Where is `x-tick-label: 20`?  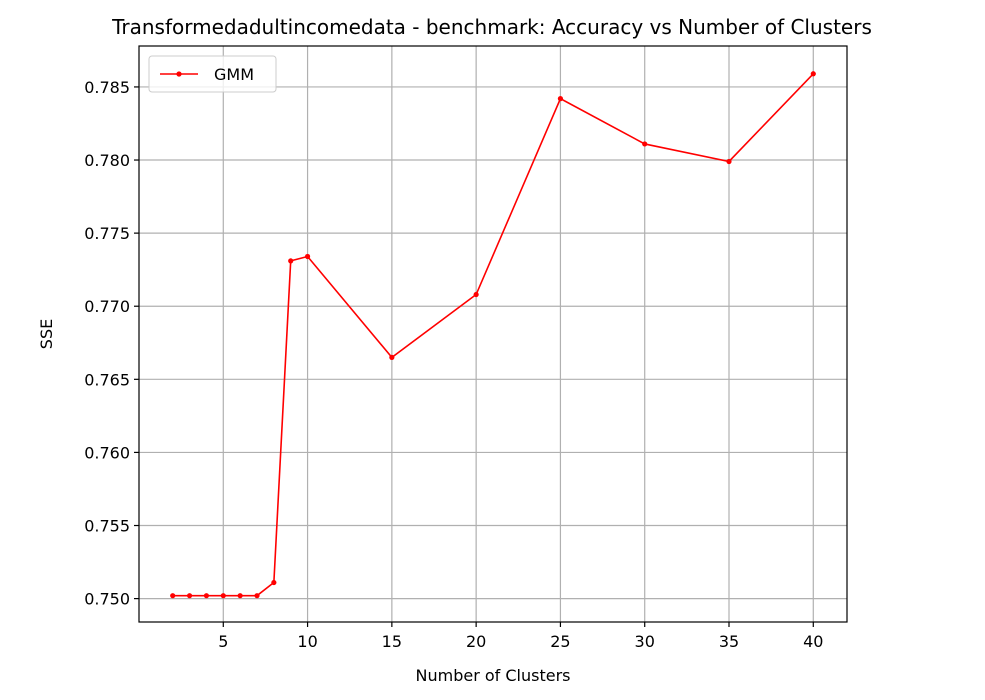
x-tick-label: 20 is located at coordinates (476, 641).